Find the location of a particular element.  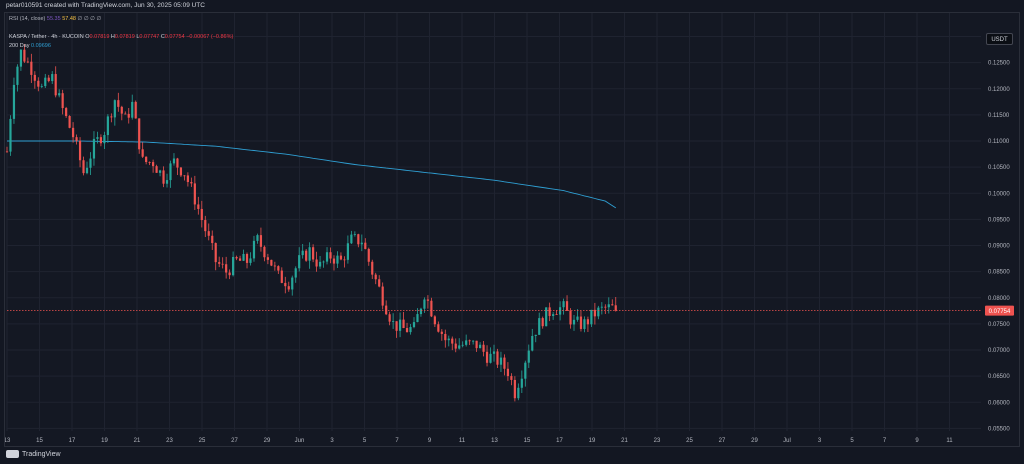

rsi-legend: RSI (14, close) 55.35 57.48 ∅ ∅ ∅ ∅ is located at coordinates (55, 19).